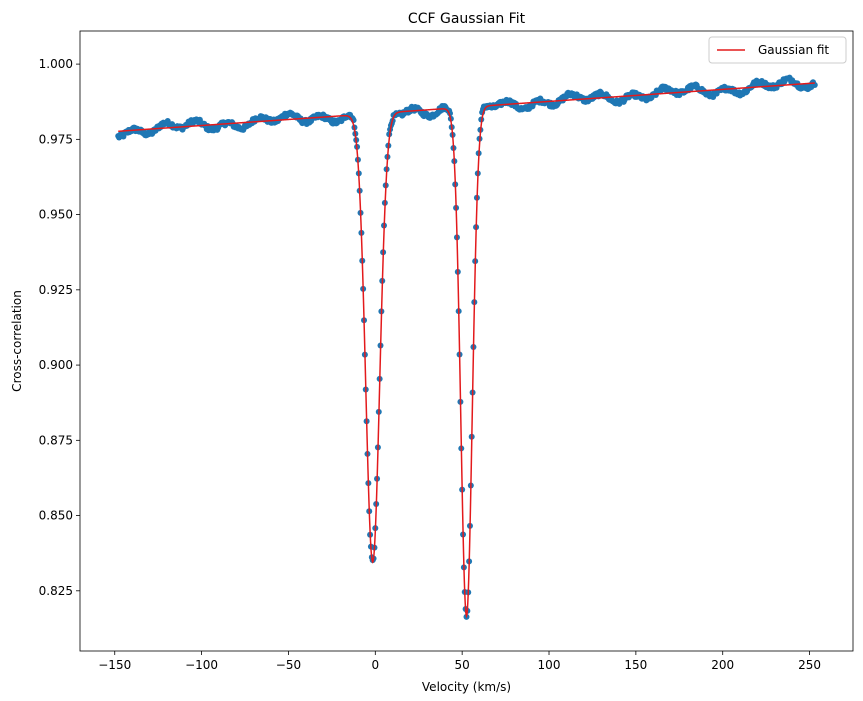 The width and height of the screenshot is (863, 701). Describe the element at coordinates (722, 665) in the screenshot. I see `x-tick-label: 200` at that location.